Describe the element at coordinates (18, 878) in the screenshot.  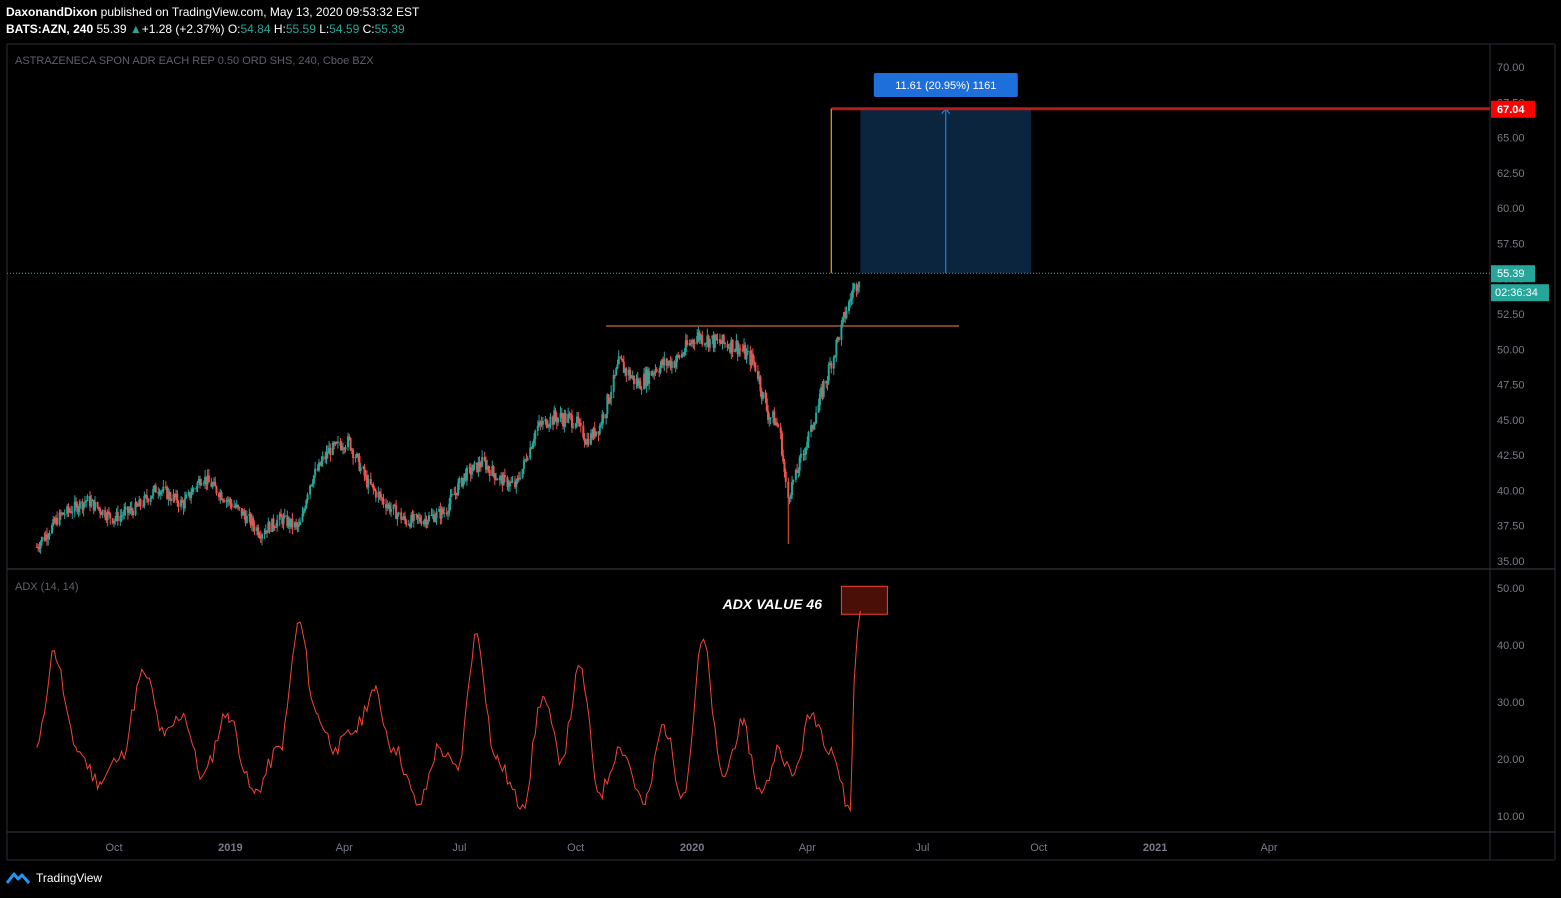
I see `tradingview-logo-icon` at that location.